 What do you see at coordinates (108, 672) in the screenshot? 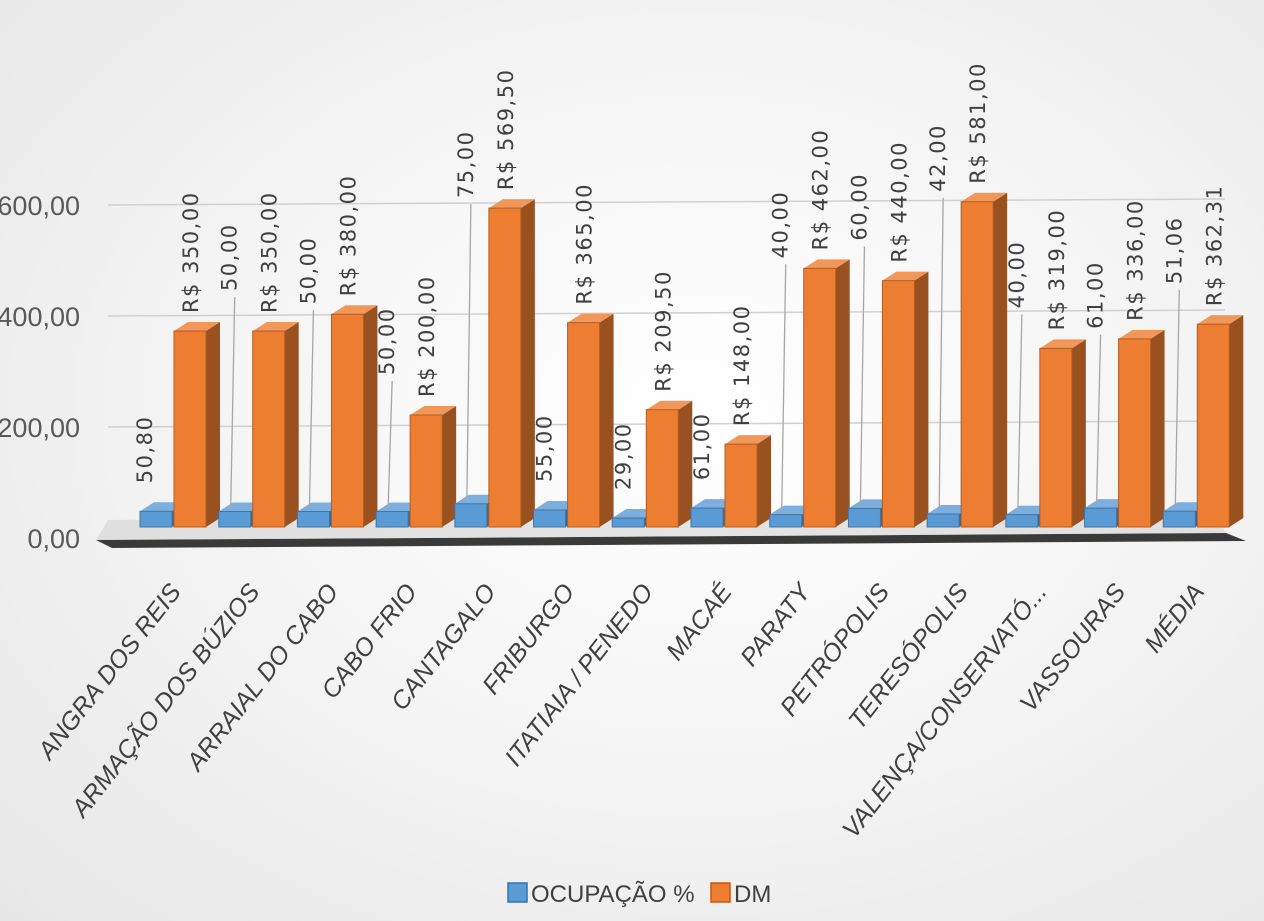
I see `category-label: ANGRA DOS REIS` at bounding box center [108, 672].